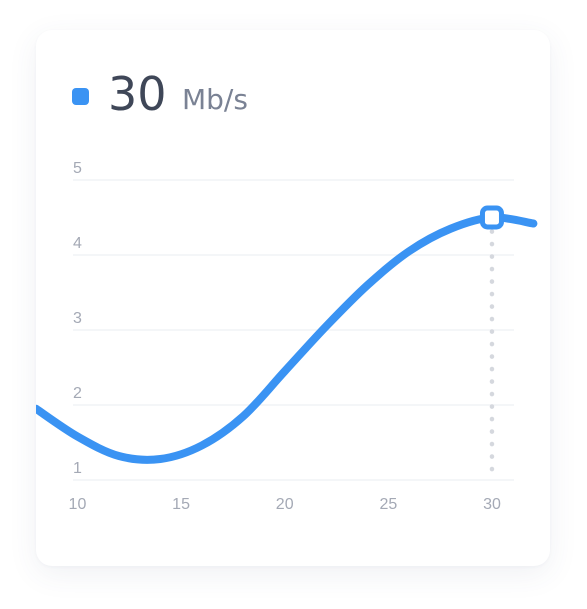 The width and height of the screenshot is (587, 609). Describe the element at coordinates (78, 504) in the screenshot. I see `x-tick-label: 10` at that location.